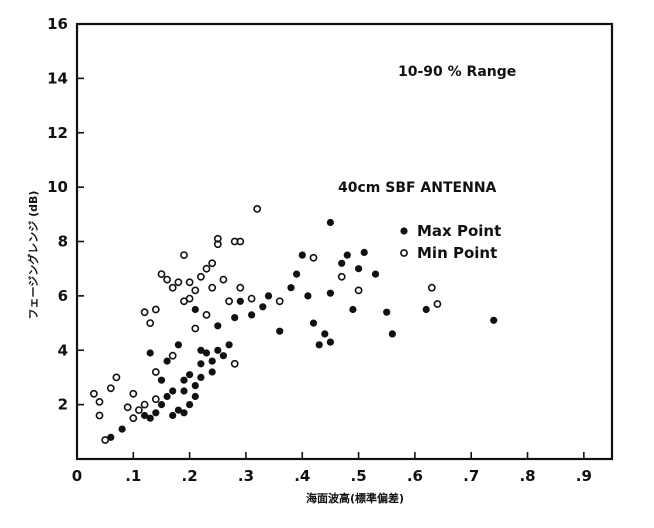  I want to click on x-axis-title: 海面波高(標準偏差), so click(355, 498).